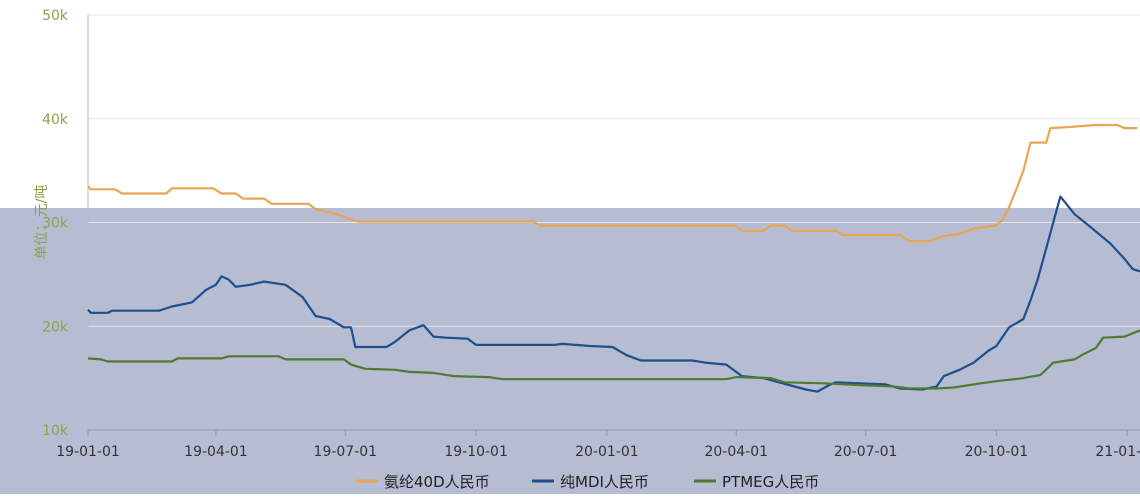 The image size is (1140, 498). I want to click on x-tick-label: 19-04-01, so click(216, 452).